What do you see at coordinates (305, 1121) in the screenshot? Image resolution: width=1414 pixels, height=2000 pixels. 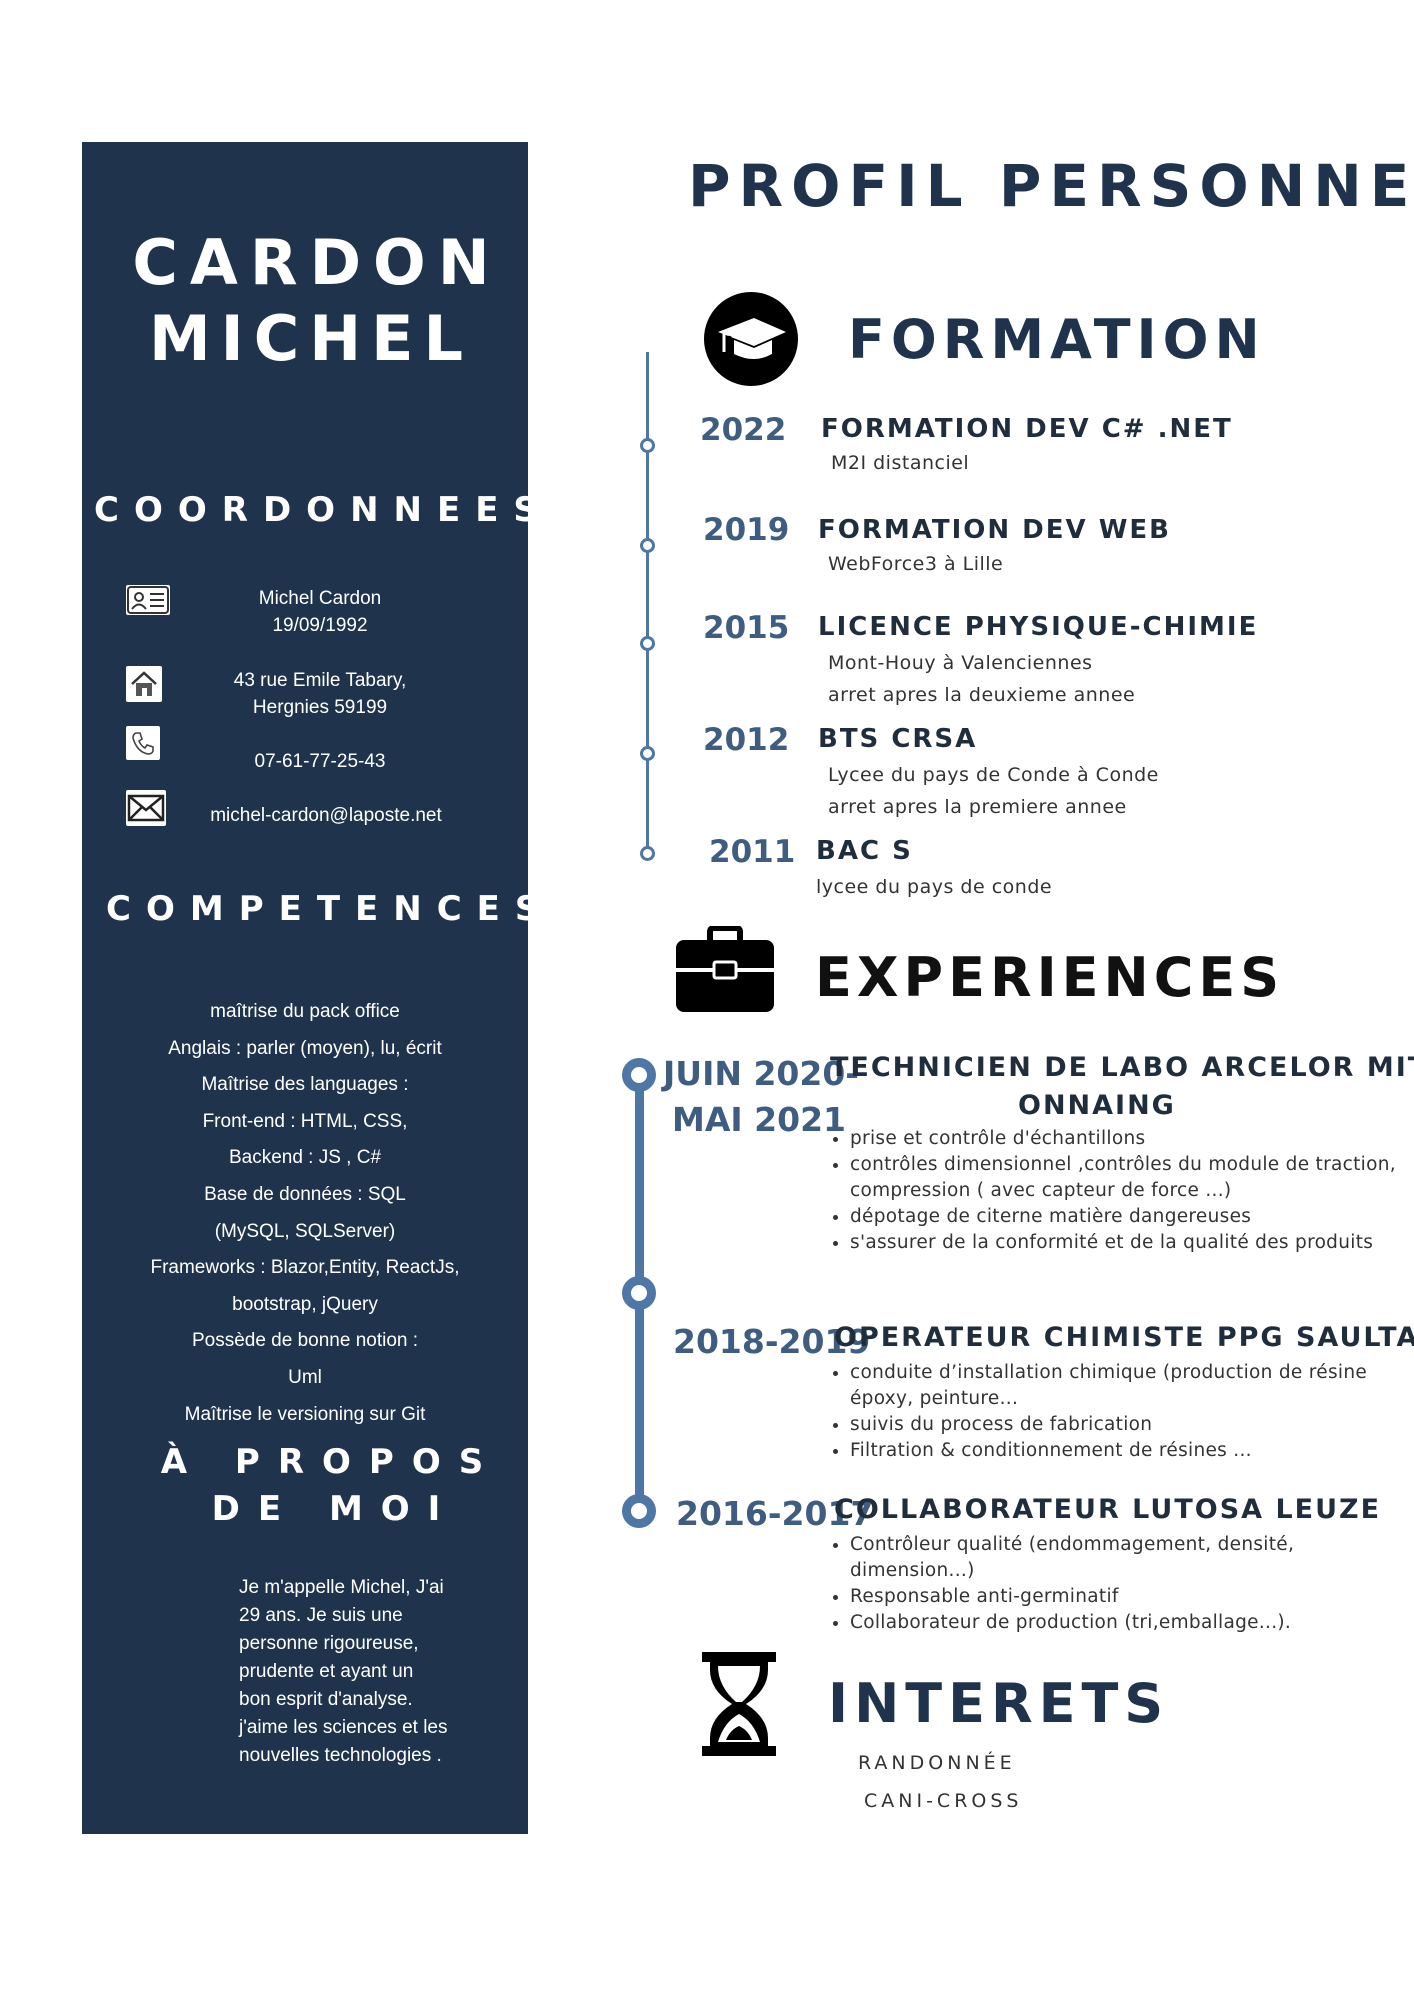 I see `skill-item: Front-end : HTML, CSS,` at bounding box center [305, 1121].